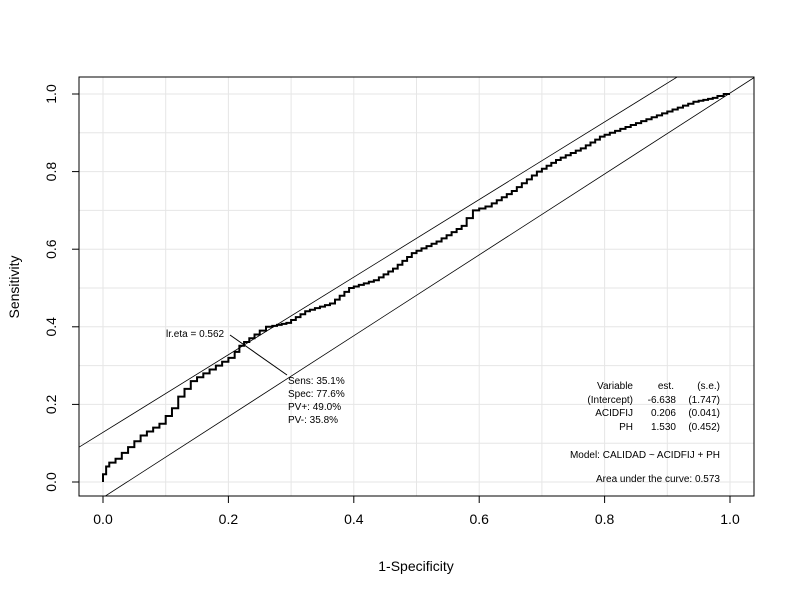 The width and height of the screenshot is (795, 595). Describe the element at coordinates (51, 327) in the screenshot. I see `y-tick-label: 0.4` at that location.